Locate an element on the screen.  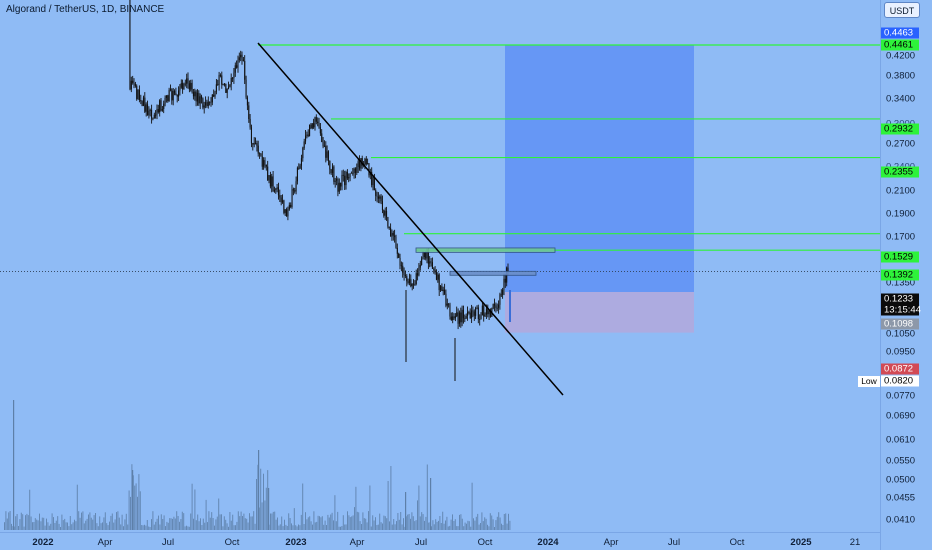
price-tick-label: 0.3800 is located at coordinates (901, 76).